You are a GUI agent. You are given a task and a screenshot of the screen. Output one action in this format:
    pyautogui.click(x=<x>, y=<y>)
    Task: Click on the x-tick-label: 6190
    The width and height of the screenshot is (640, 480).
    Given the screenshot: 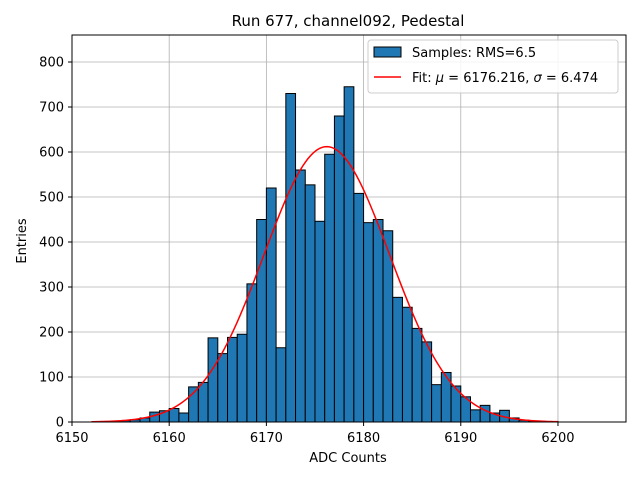 What is the action you would take?
    pyautogui.click(x=460, y=438)
    